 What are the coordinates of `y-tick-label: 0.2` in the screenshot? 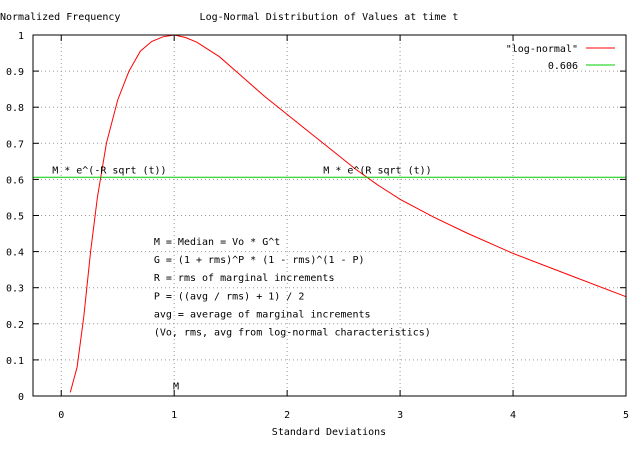 It's located at (15, 325).